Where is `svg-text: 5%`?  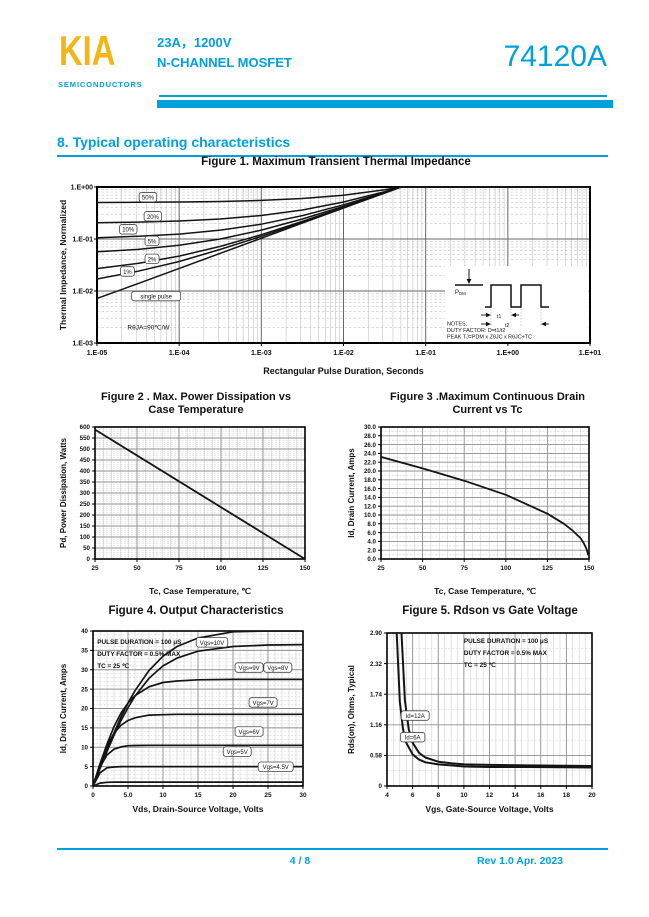 svg-text: 5% is located at coordinates (152, 243).